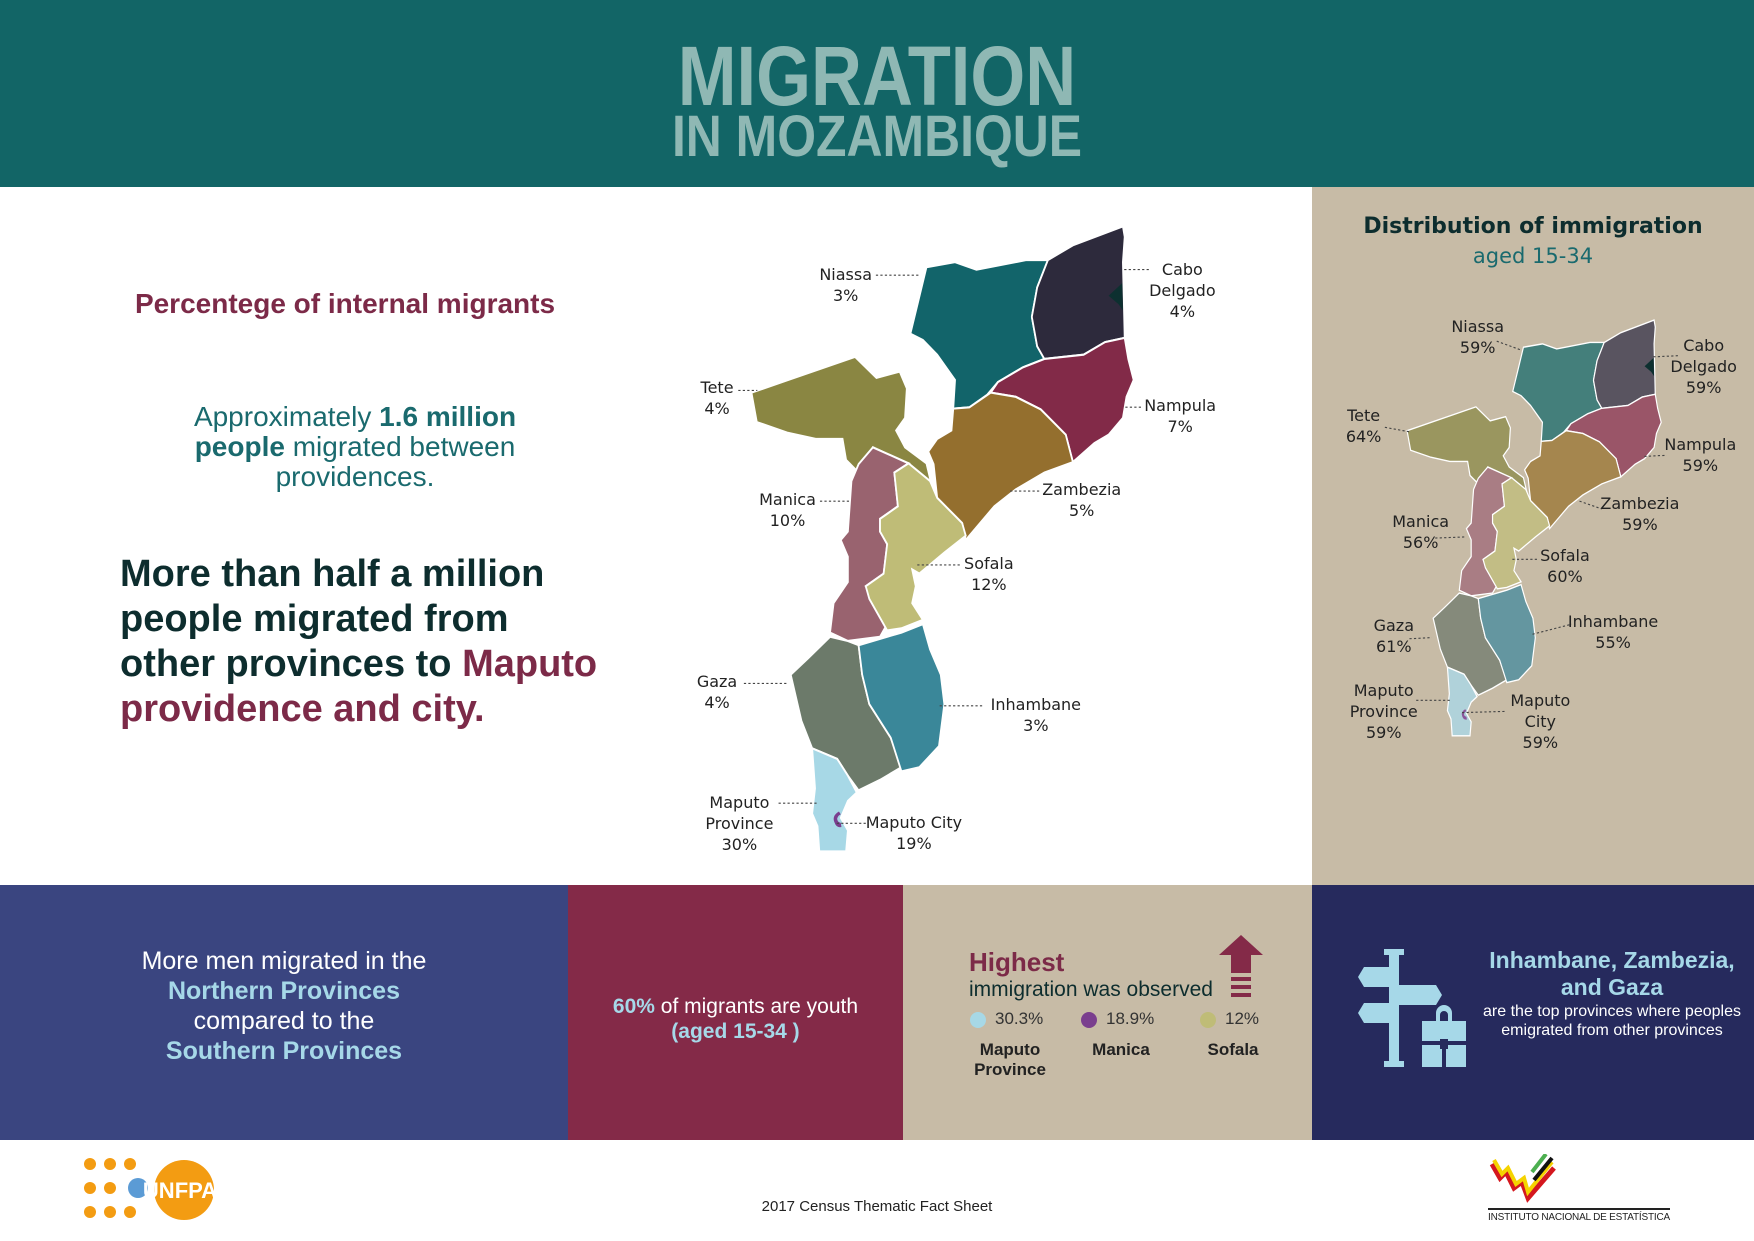 This screenshot has height=1241, width=1754. Describe the element at coordinates (877, 76) in the screenshot. I see `page-title: MIGRATION` at that location.